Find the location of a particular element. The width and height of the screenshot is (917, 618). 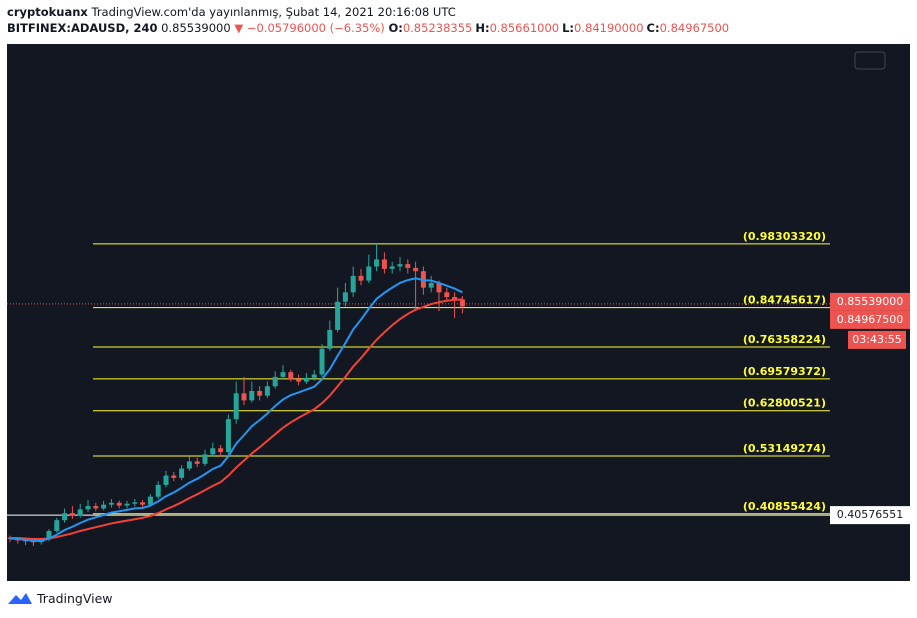

fib-label: (0.69579372) is located at coordinates (784, 371).